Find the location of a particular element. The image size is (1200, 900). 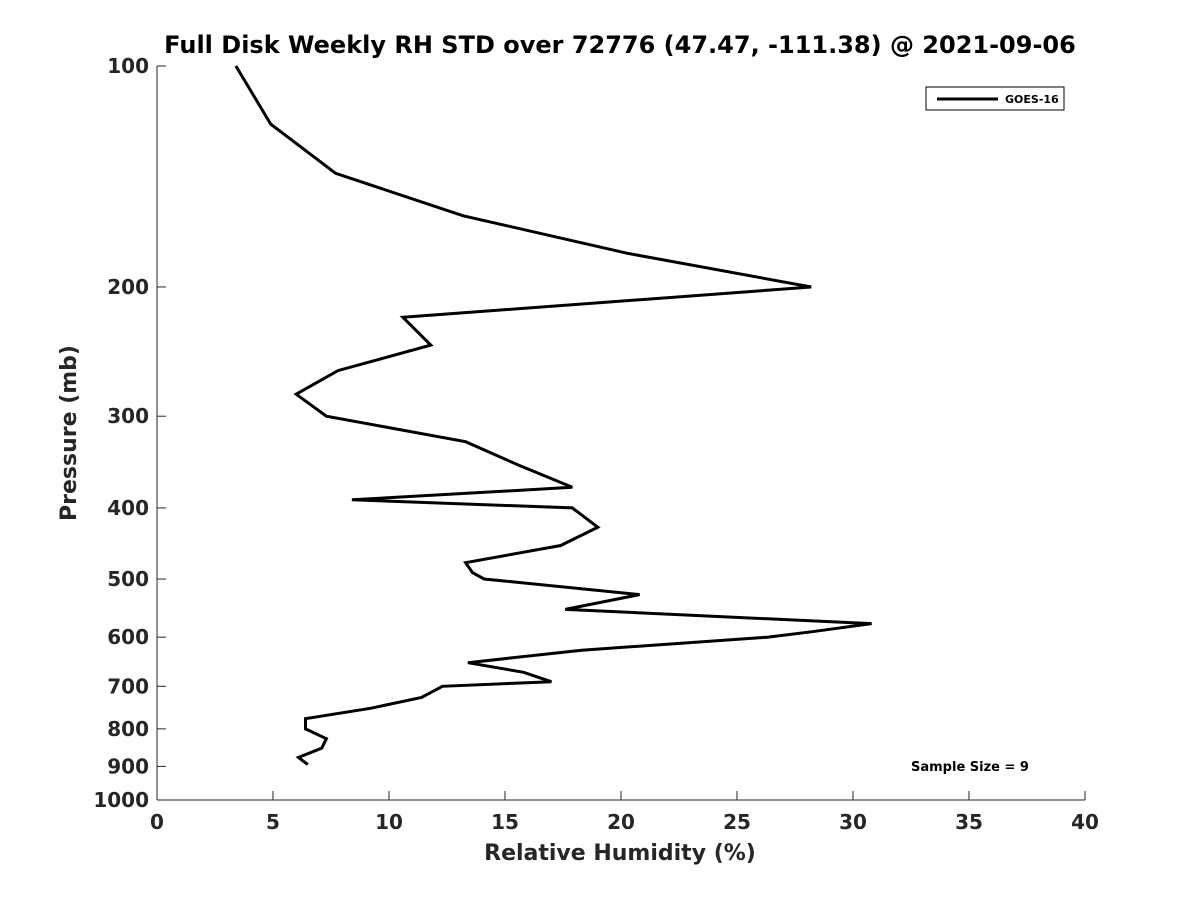

y-tick-label: 900 is located at coordinates (128, 766).